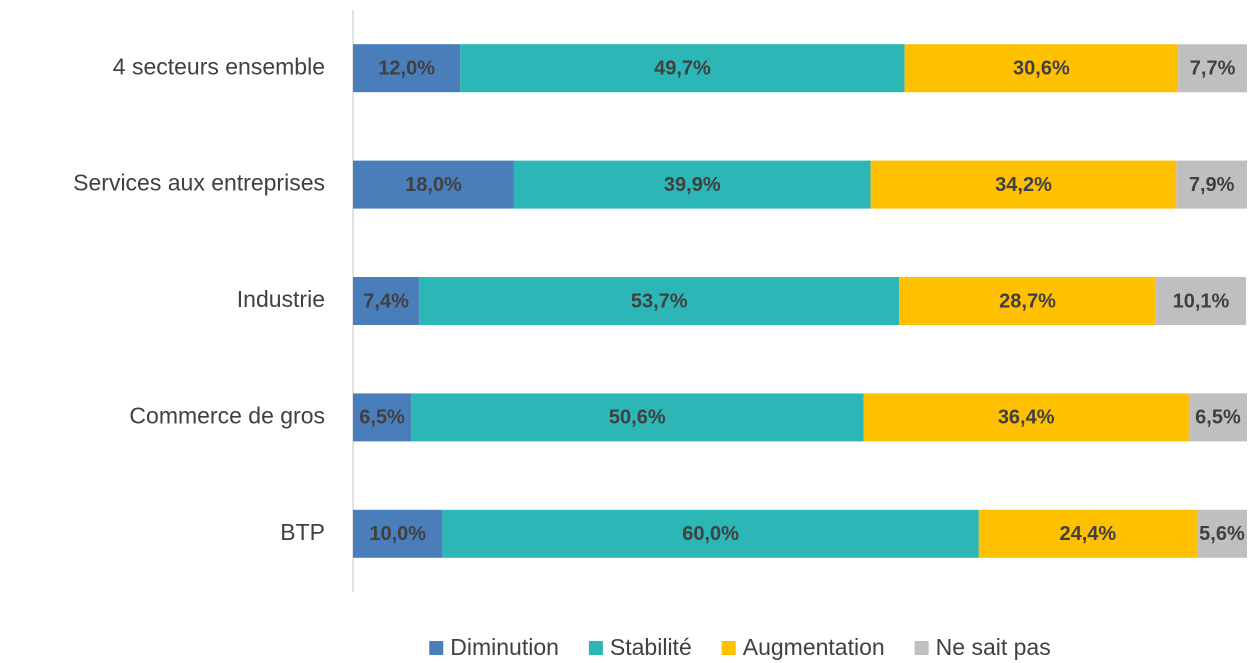 Image resolution: width=1255 pixels, height=663 pixels. What do you see at coordinates (219, 66) in the screenshot?
I see `y-tick-label: 4 secteurs ensemble` at bounding box center [219, 66].